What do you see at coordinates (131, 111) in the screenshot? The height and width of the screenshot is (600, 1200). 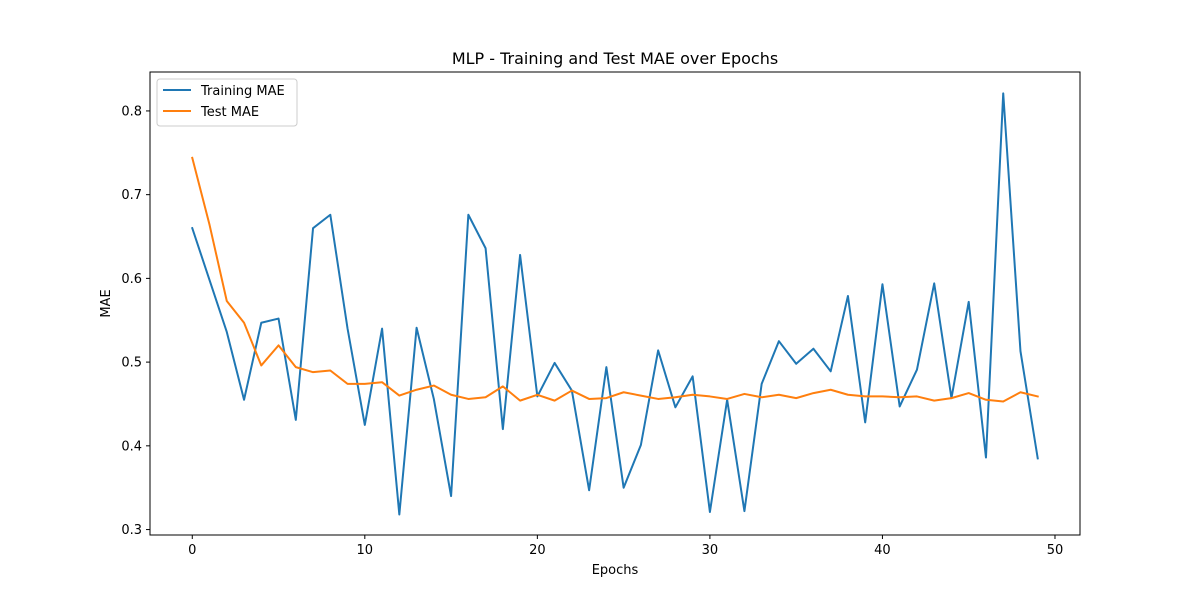 I see `y-tick-label: 0.8` at bounding box center [131, 111].